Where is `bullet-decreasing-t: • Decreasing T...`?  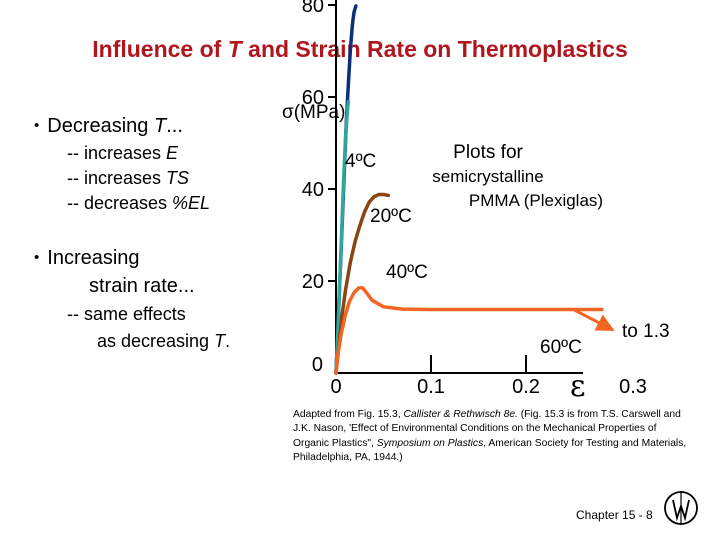
bullet-decreasing-t: • Decreasing T... is located at coordinates (108, 126).